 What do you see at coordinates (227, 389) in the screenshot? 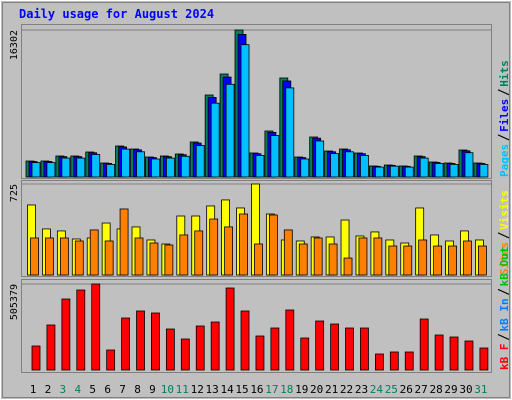
I see `x-tick-label: 14` at bounding box center [227, 389].